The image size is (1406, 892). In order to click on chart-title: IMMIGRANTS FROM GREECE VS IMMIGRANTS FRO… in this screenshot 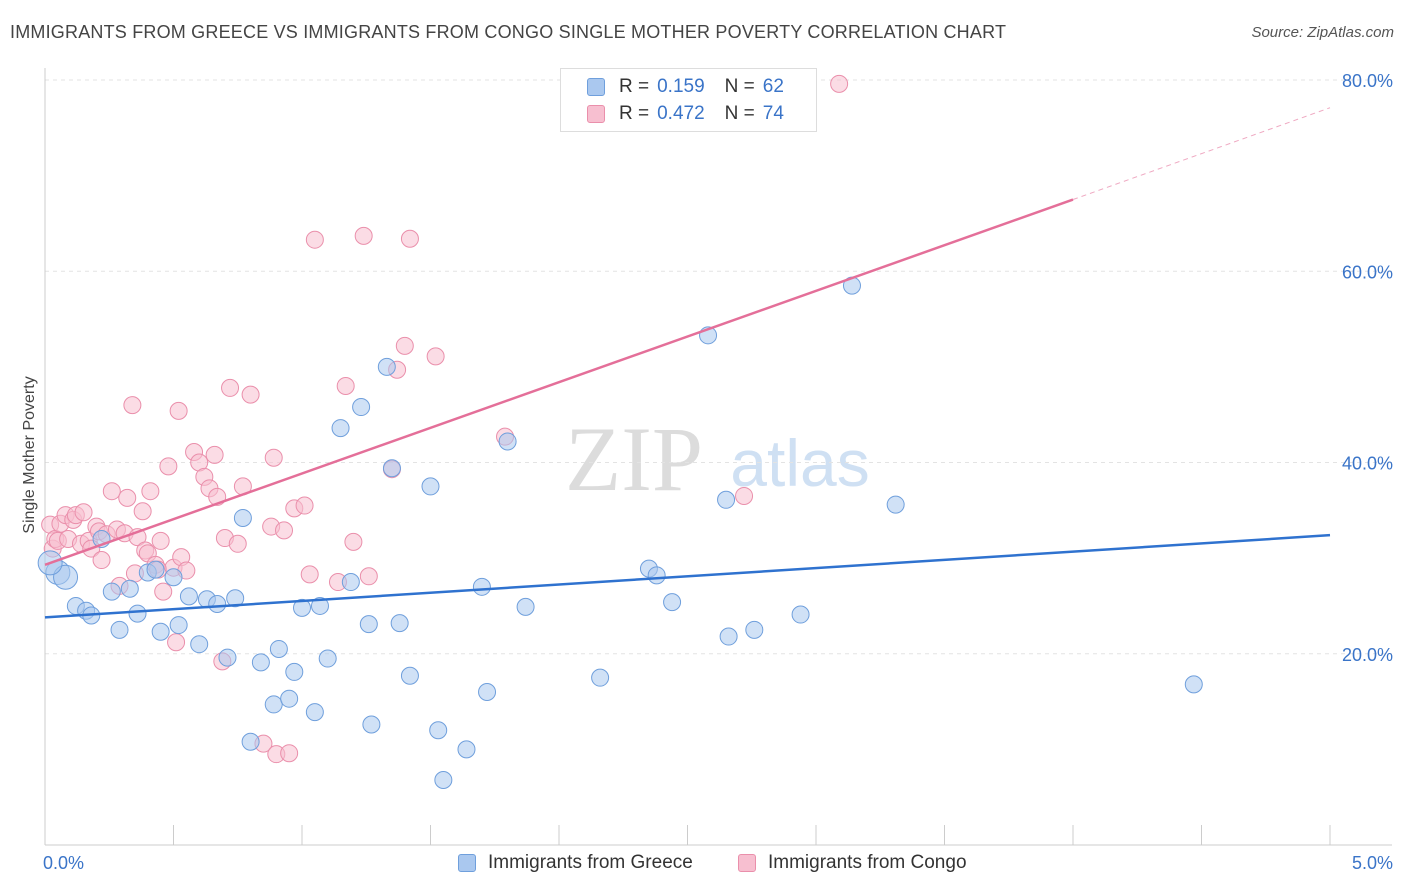, I will do `click(508, 32)`.